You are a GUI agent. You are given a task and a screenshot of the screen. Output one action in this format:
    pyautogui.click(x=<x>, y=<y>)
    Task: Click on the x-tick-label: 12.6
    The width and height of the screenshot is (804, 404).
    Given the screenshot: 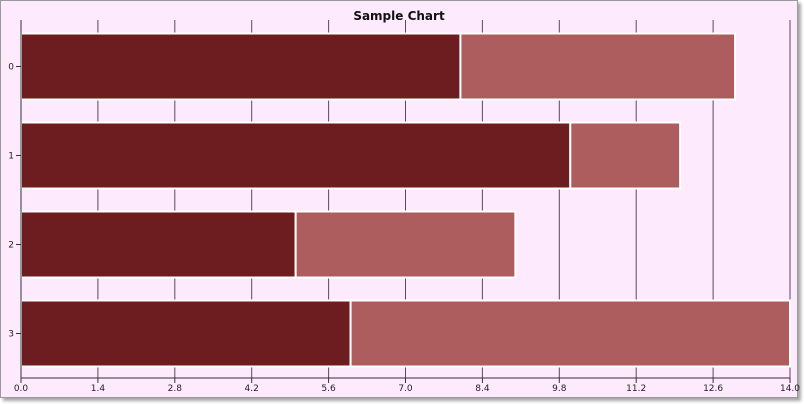 What is the action you would take?
    pyautogui.click(x=713, y=389)
    